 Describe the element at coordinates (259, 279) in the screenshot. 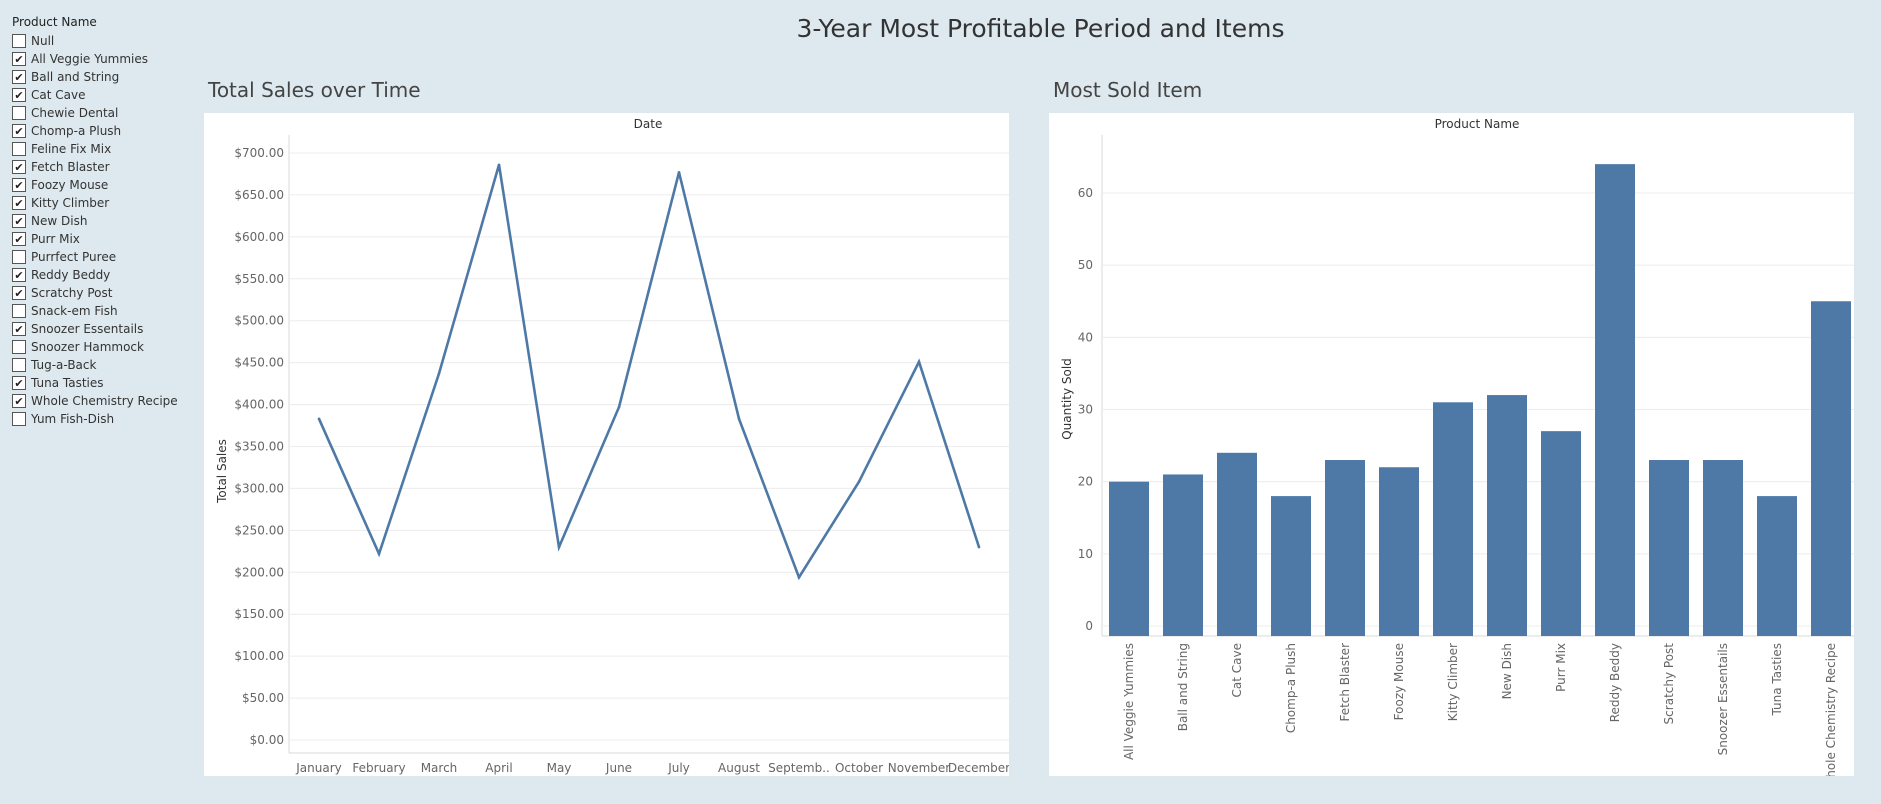

I see `y-tick-label: $550.00` at that location.